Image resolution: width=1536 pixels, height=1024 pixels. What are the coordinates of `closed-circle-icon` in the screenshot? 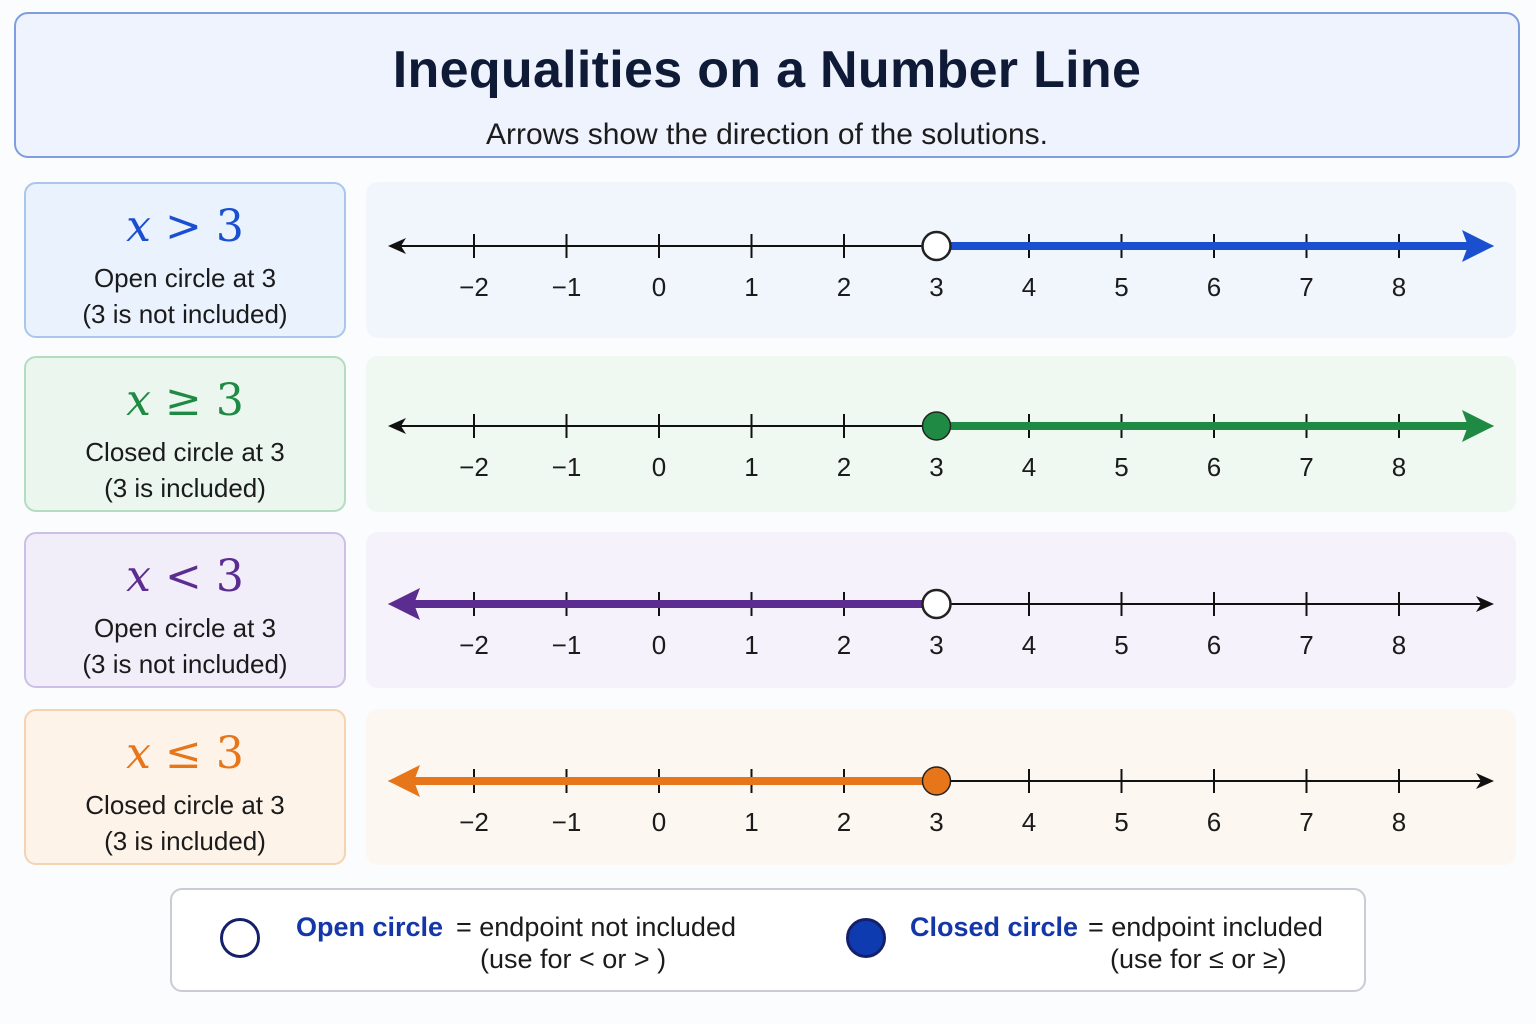 It's located at (866, 938).